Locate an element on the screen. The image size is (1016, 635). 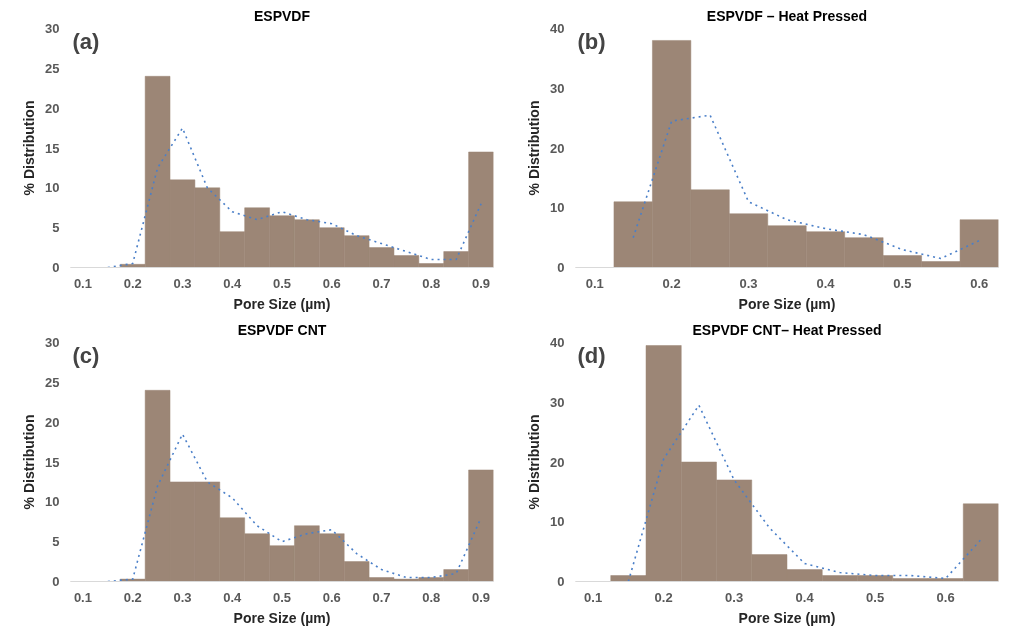
annotation: (a) is located at coordinates (86, 41).